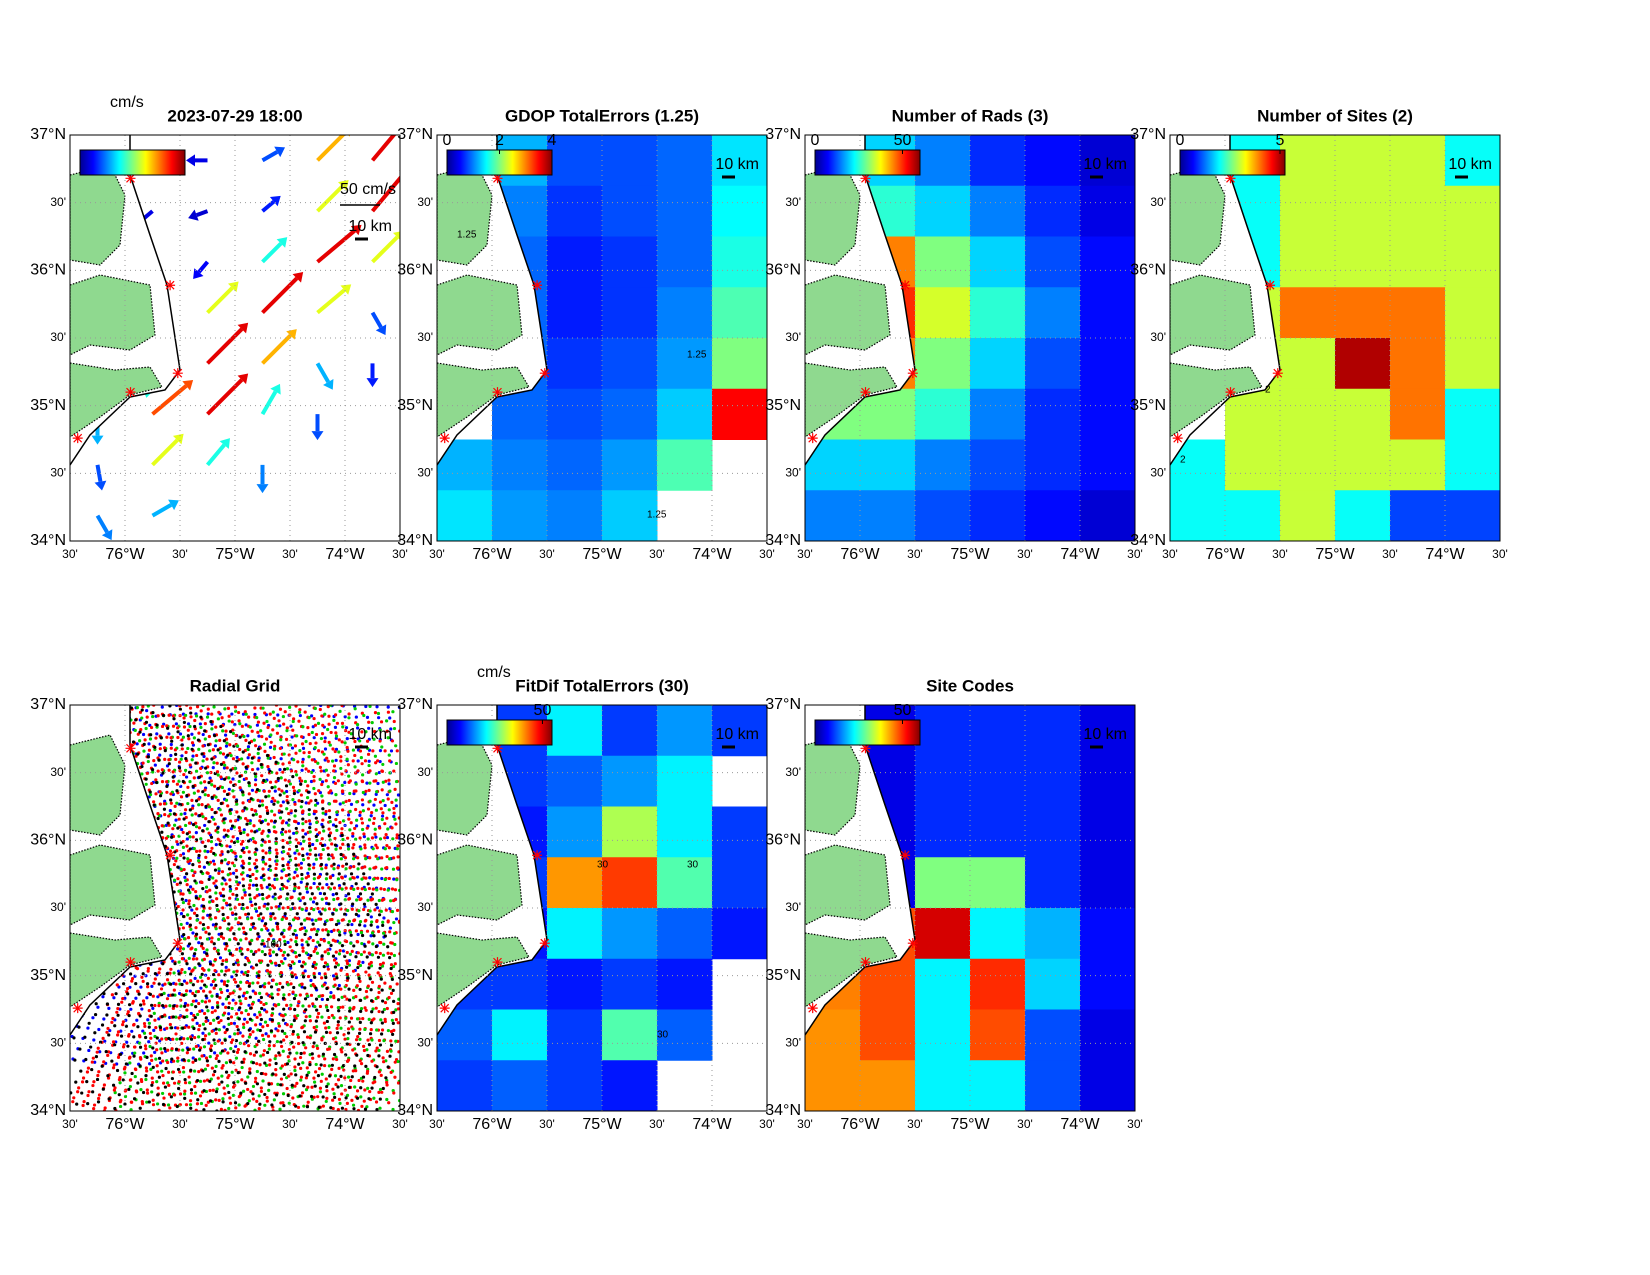  I want to click on x-tick-label: 30', so click(767, 554).